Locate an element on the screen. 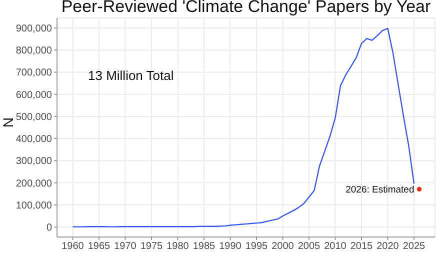 Image resolution: width=440 pixels, height=264 pixels. y-tick-label: 600,000 is located at coordinates (34, 95).